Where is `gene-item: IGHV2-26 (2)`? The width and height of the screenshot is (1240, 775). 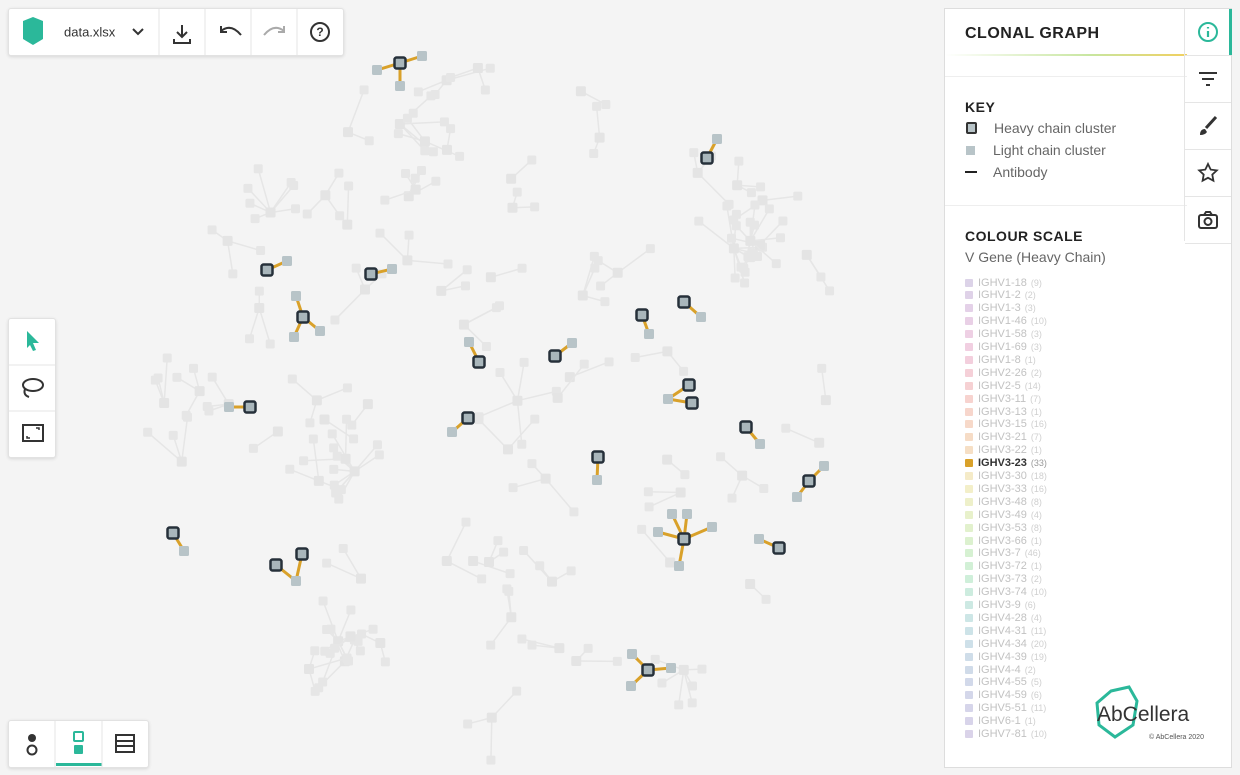 gene-item: IGHV2-26 (2) is located at coordinates (1003, 372).